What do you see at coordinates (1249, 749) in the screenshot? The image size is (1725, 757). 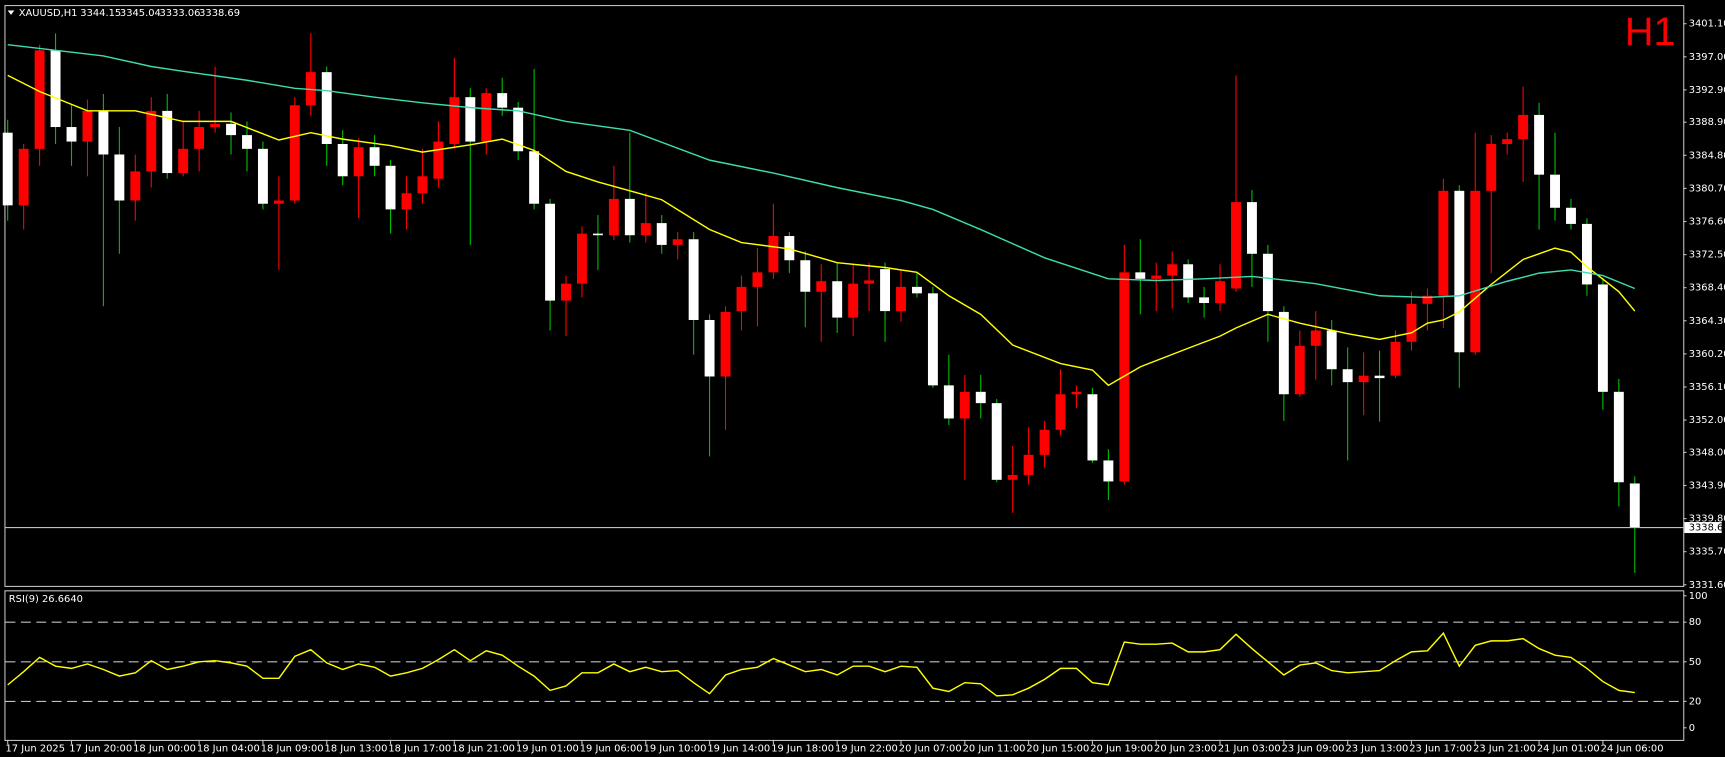 I see `x-tick-label: 21 Jun 03:00` at bounding box center [1249, 749].